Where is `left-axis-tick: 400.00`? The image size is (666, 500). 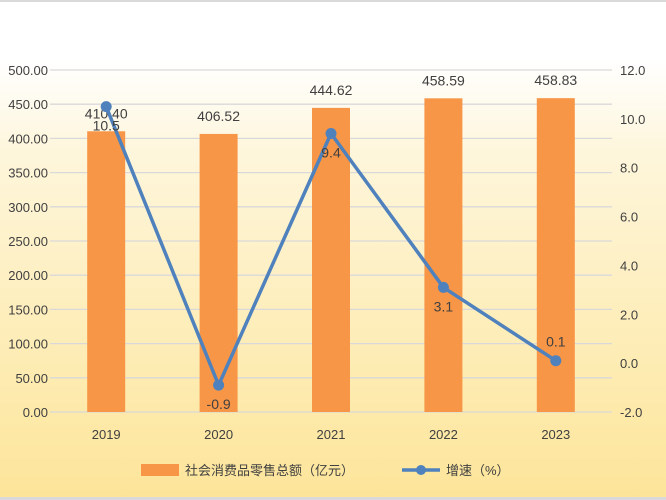 left-axis-tick: 400.00 is located at coordinates (28, 138).